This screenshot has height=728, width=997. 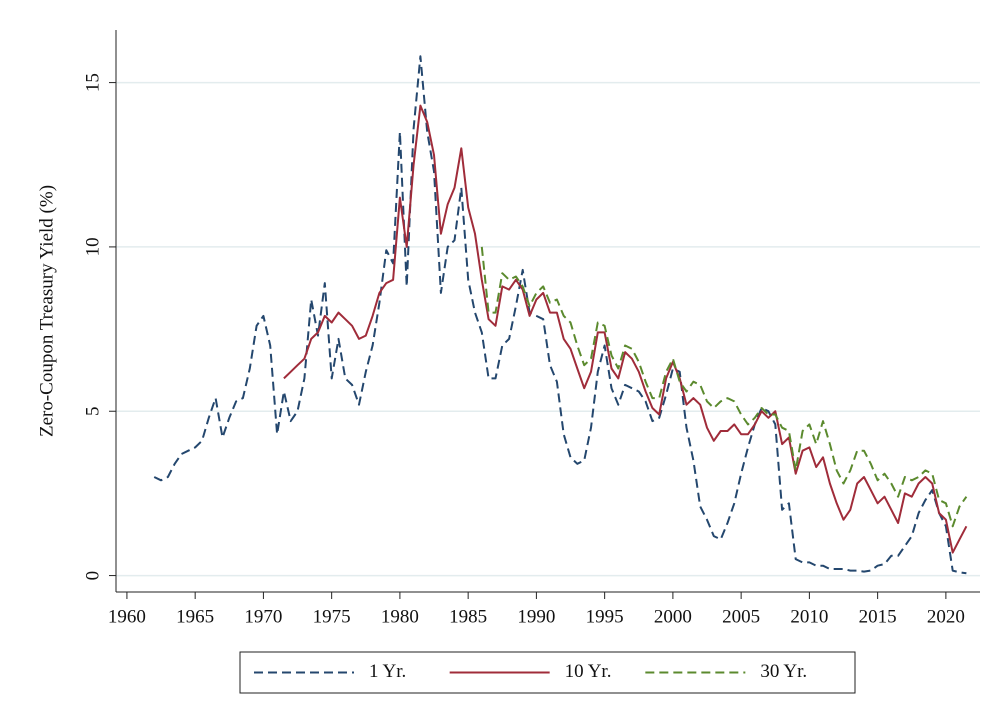 I want to click on x-tick-label: 1990, so click(x=536, y=616).